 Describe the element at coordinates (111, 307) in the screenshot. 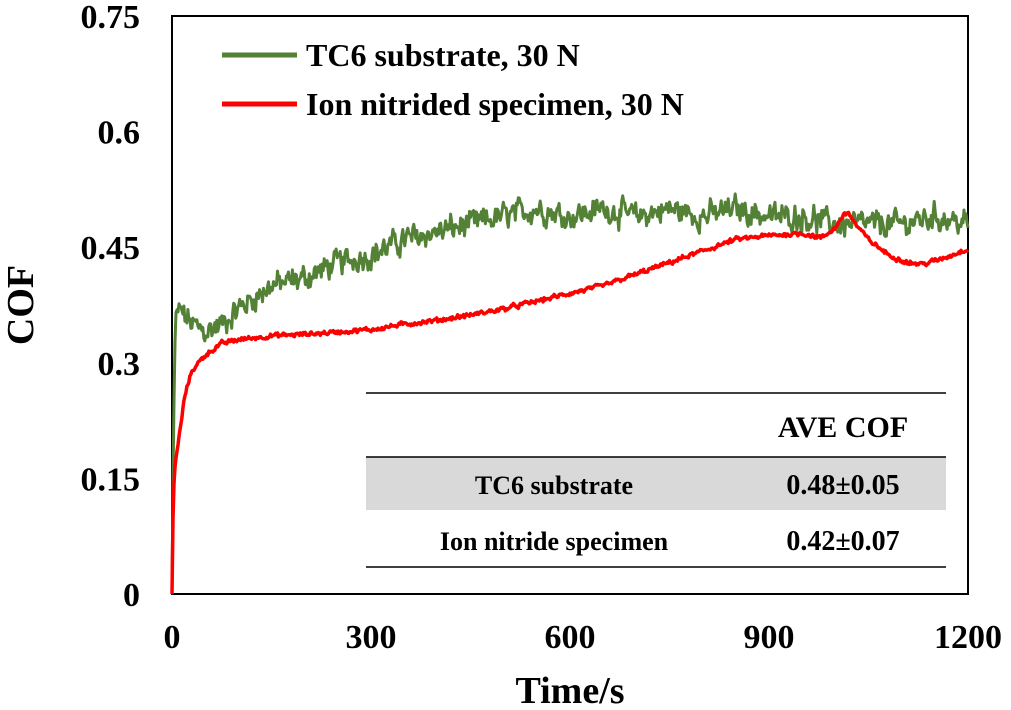

I see `y-axis-ticks: 0 0.15 0.3 0.45 0.6 0.75` at that location.